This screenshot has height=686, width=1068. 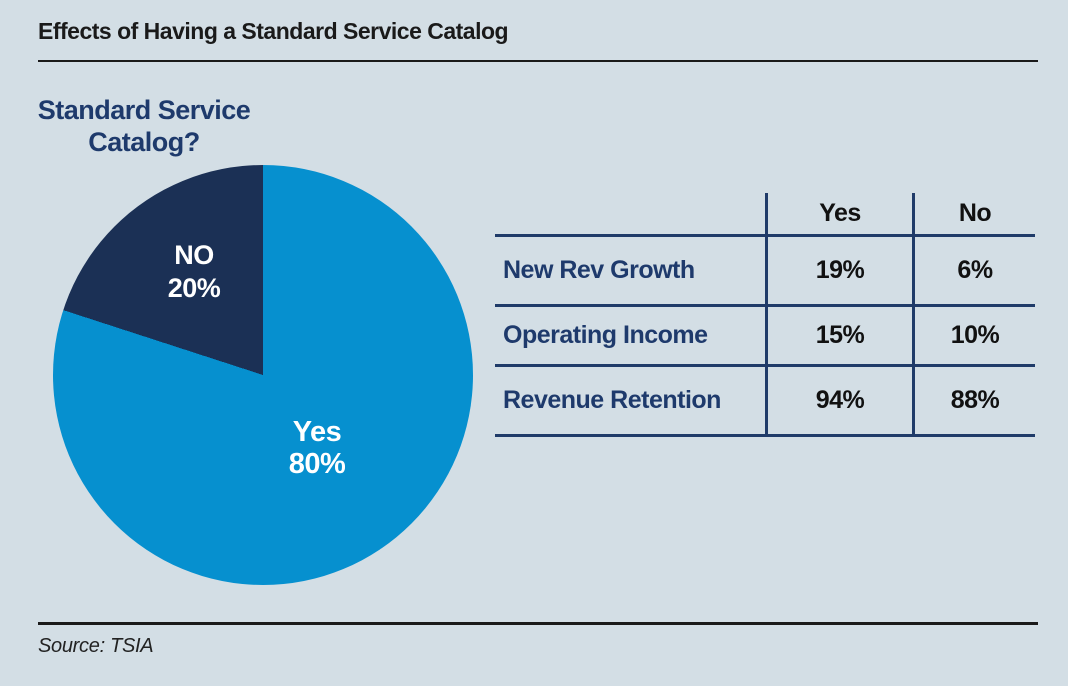 What do you see at coordinates (841, 402) in the screenshot?
I see `table-cell-yes: 94%` at bounding box center [841, 402].